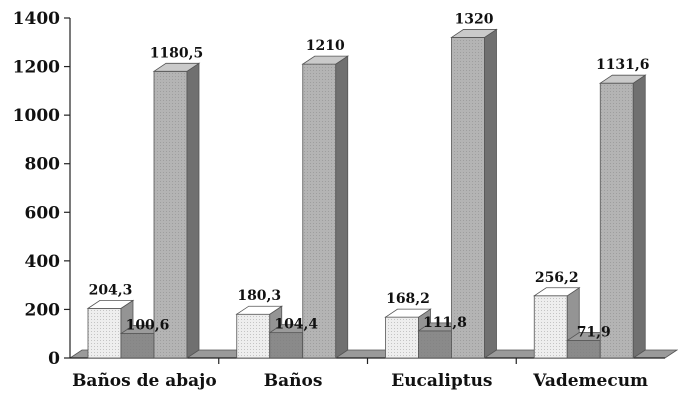 This screenshot has height=393, width=678. Describe the element at coordinates (43, 165) in the screenshot. I see `y-tick-label: 800` at that location.